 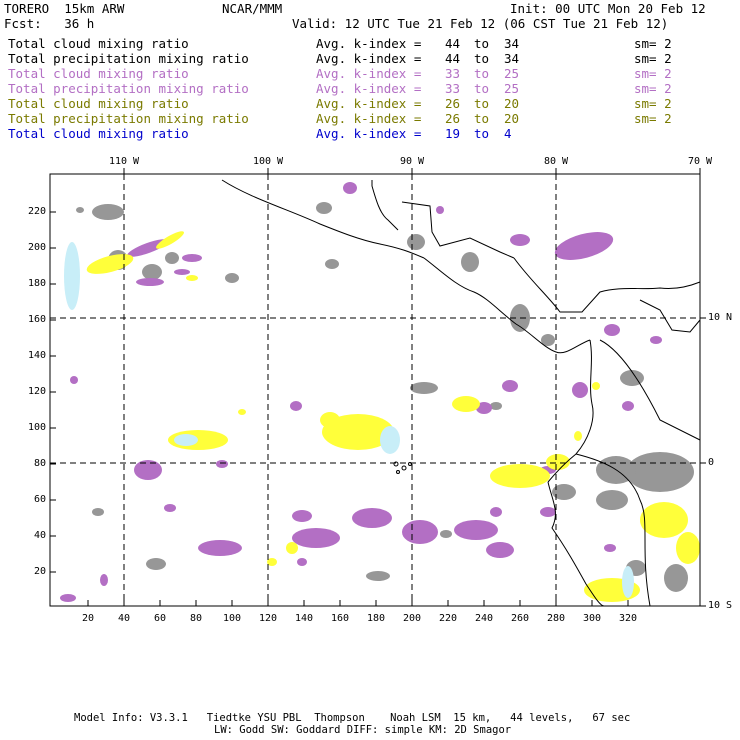 I want to click on legend-to-value: 4, so click(x=508, y=133).